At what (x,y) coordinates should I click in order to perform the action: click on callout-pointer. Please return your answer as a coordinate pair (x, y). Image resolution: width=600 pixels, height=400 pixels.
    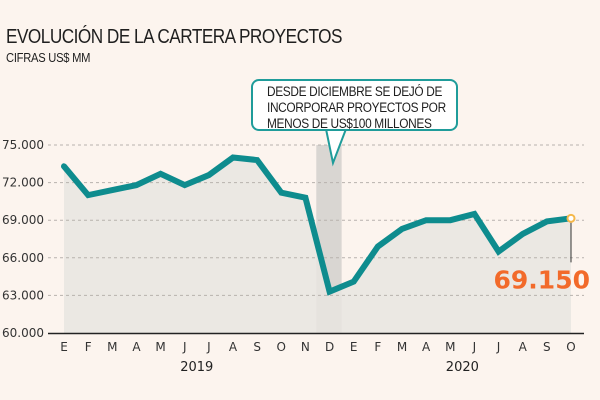
    Looking at the image, I should click on (336, 147).